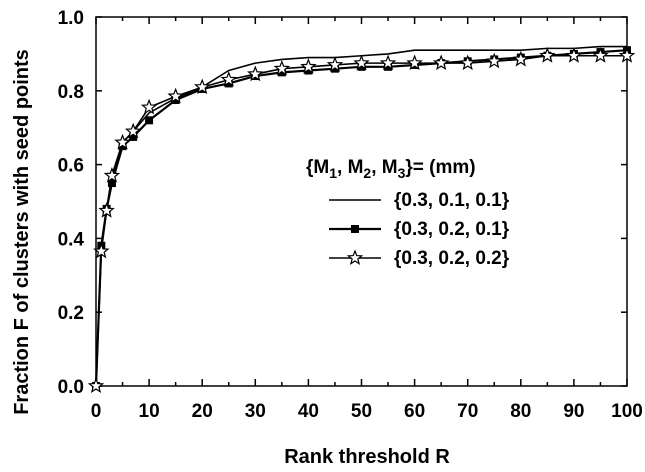 The image size is (645, 472). I want to click on y-tick-label: 0.8, so click(71, 92).